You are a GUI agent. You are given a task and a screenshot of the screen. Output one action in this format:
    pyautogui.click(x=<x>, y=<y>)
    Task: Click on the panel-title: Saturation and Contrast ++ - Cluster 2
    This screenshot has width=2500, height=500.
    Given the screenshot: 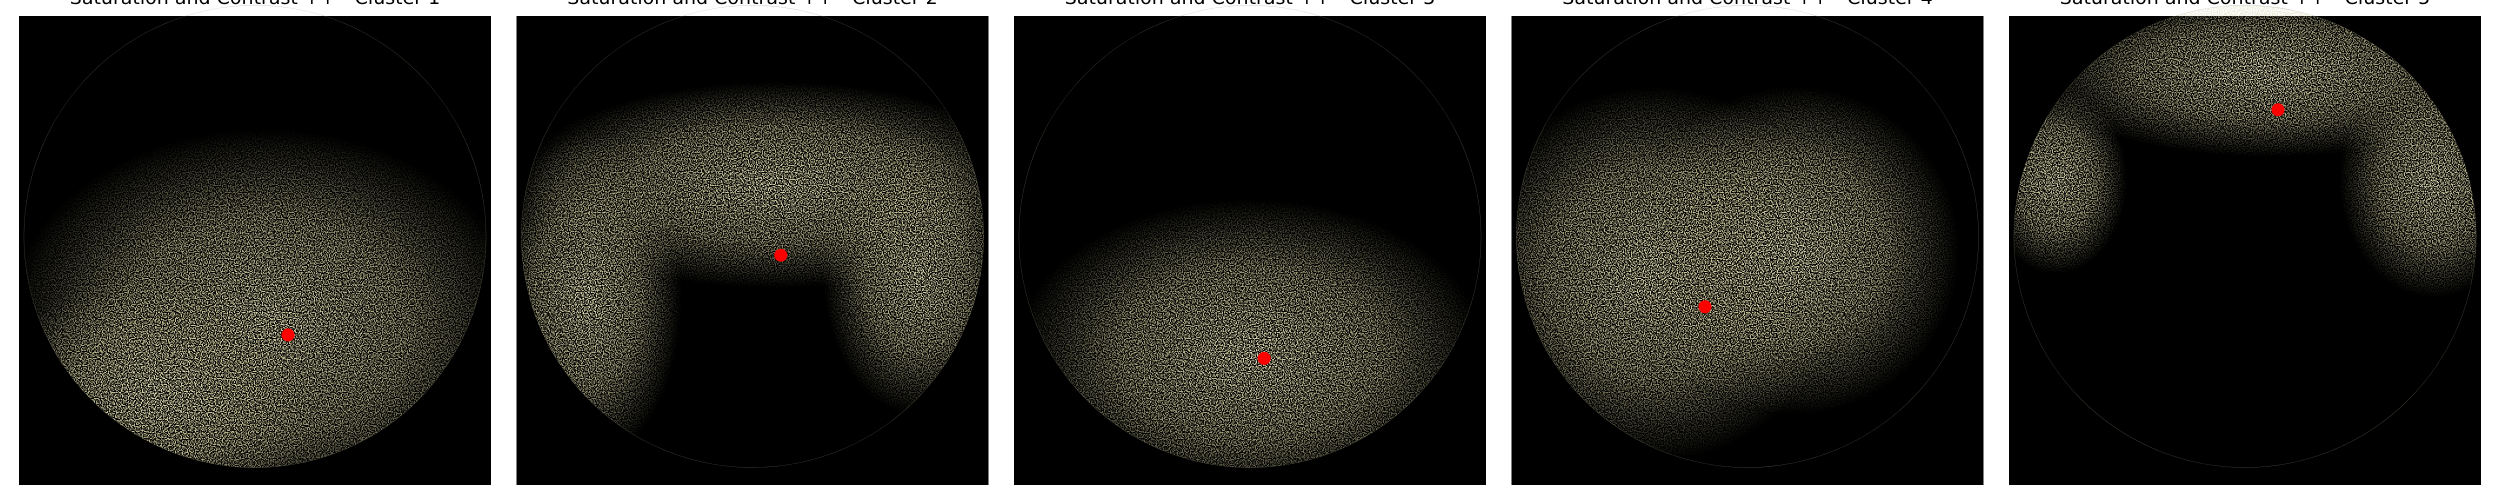 What is the action you would take?
    pyautogui.click(x=752, y=4)
    